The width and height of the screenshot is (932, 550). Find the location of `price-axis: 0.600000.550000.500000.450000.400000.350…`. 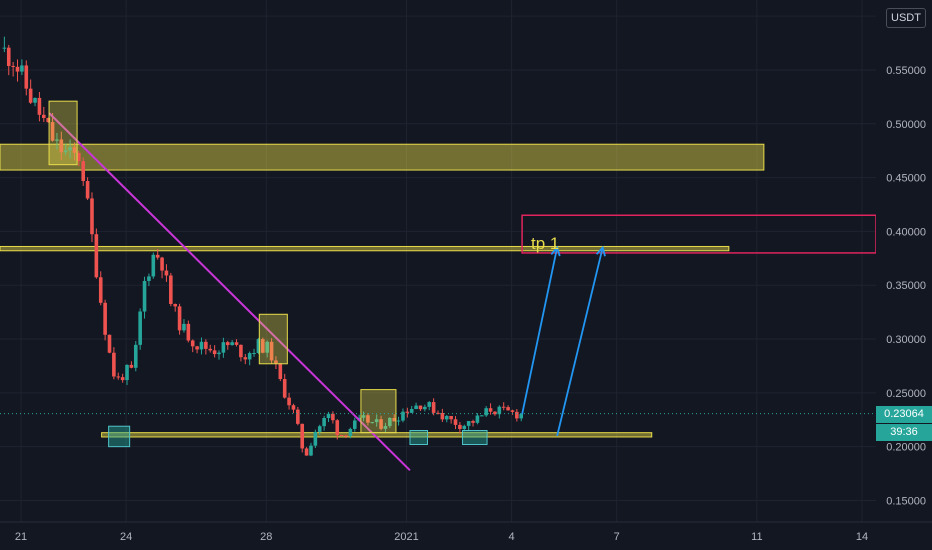

price-axis: 0.600000.550000.500000.450000.400000.350… is located at coordinates (904, 275).